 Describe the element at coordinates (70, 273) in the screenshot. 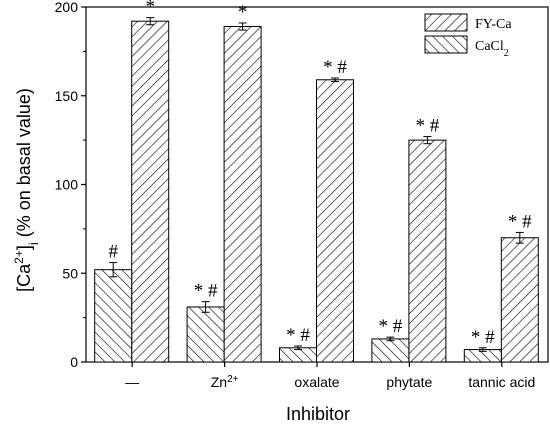

I see `y-tick-label: 50` at that location.